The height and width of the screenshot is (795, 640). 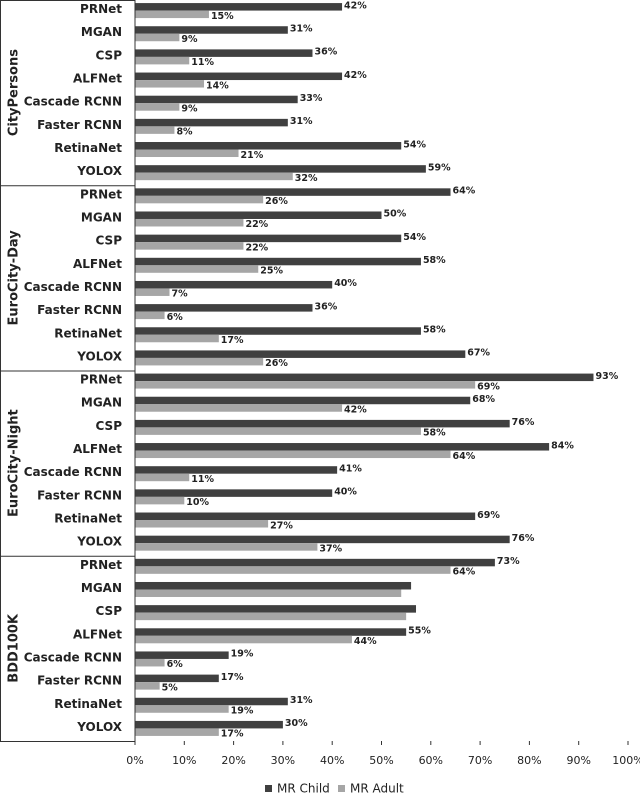 What do you see at coordinates (14, 278) in the screenshot?
I see `group-label: EuroCity-Day` at bounding box center [14, 278].